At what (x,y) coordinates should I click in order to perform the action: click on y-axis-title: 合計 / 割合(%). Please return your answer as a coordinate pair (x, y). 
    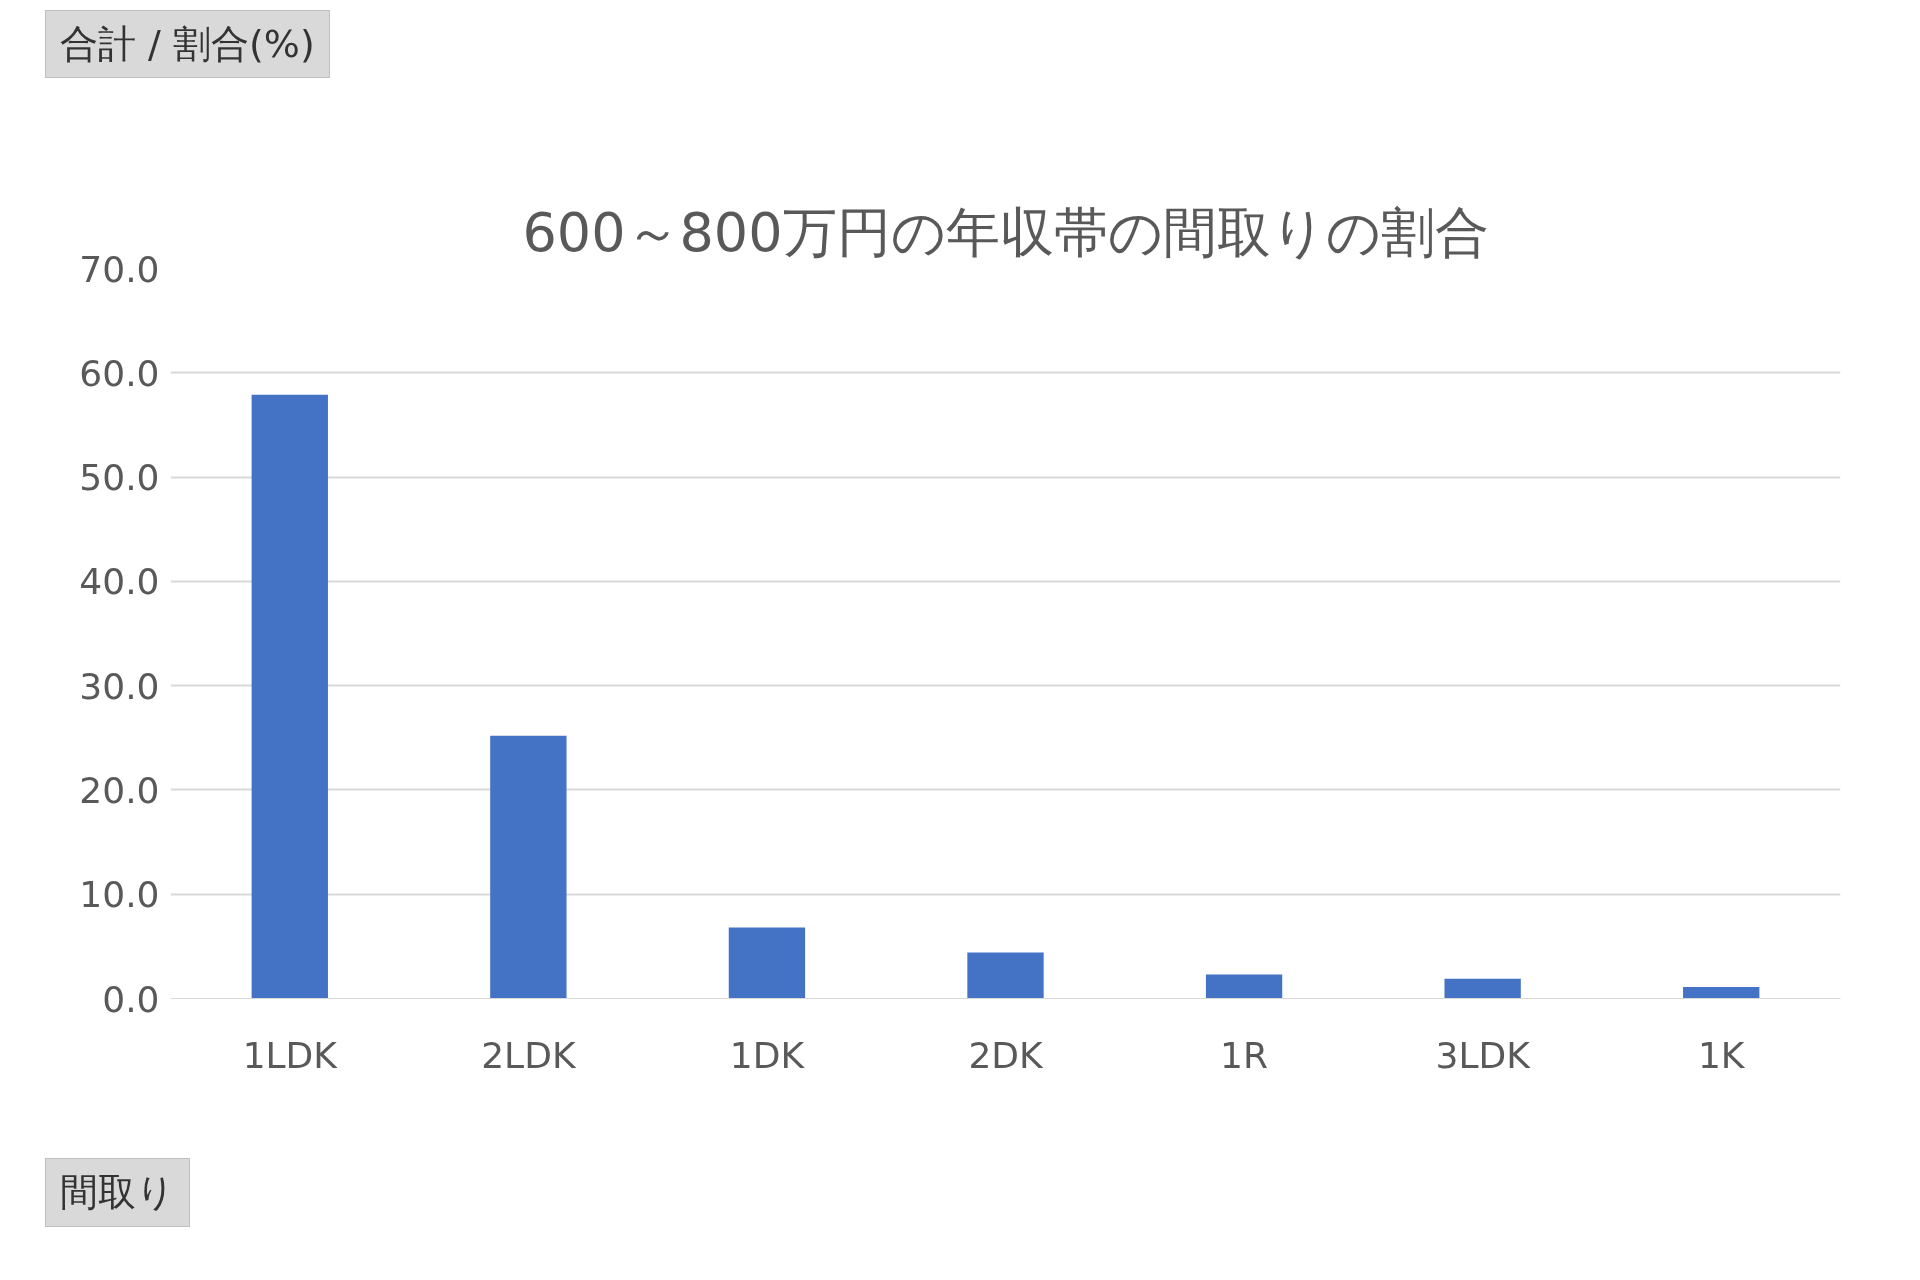
    Looking at the image, I should click on (187, 44).